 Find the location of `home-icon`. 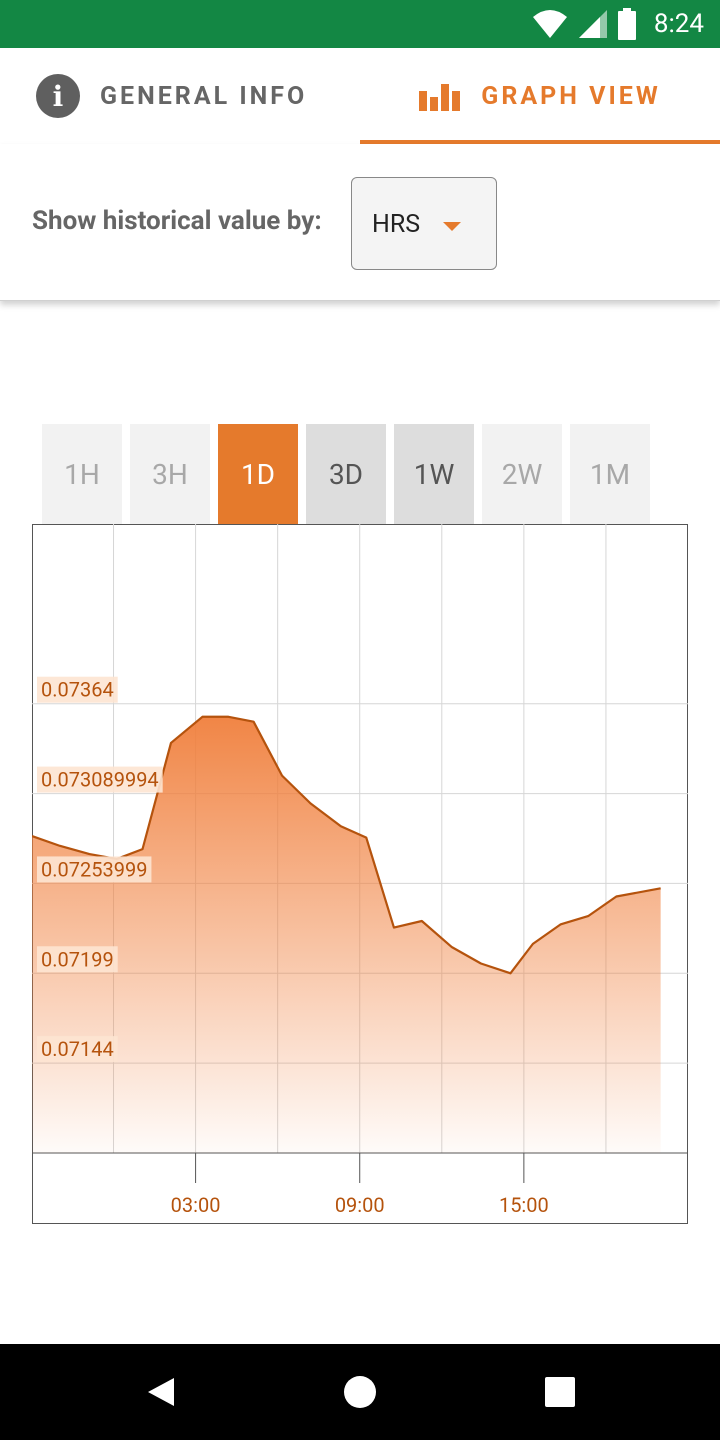

home-icon is located at coordinates (360, 1392).